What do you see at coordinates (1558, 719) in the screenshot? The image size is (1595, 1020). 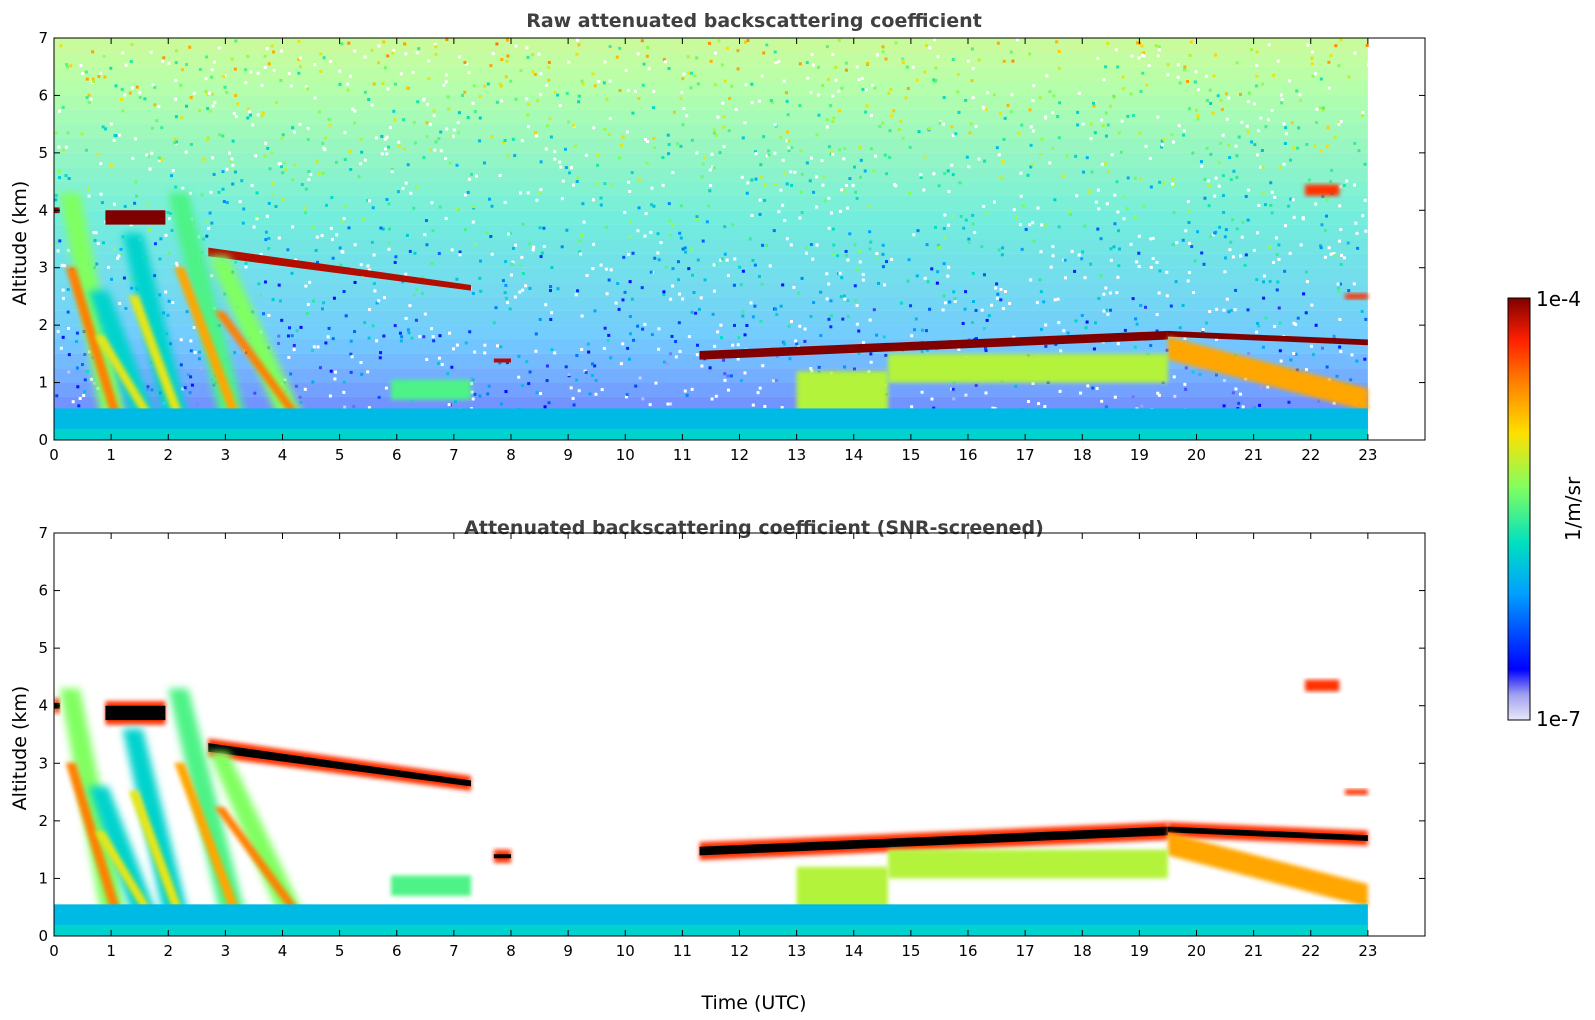 I see `colorbar-min-label: 1e-7` at bounding box center [1558, 719].